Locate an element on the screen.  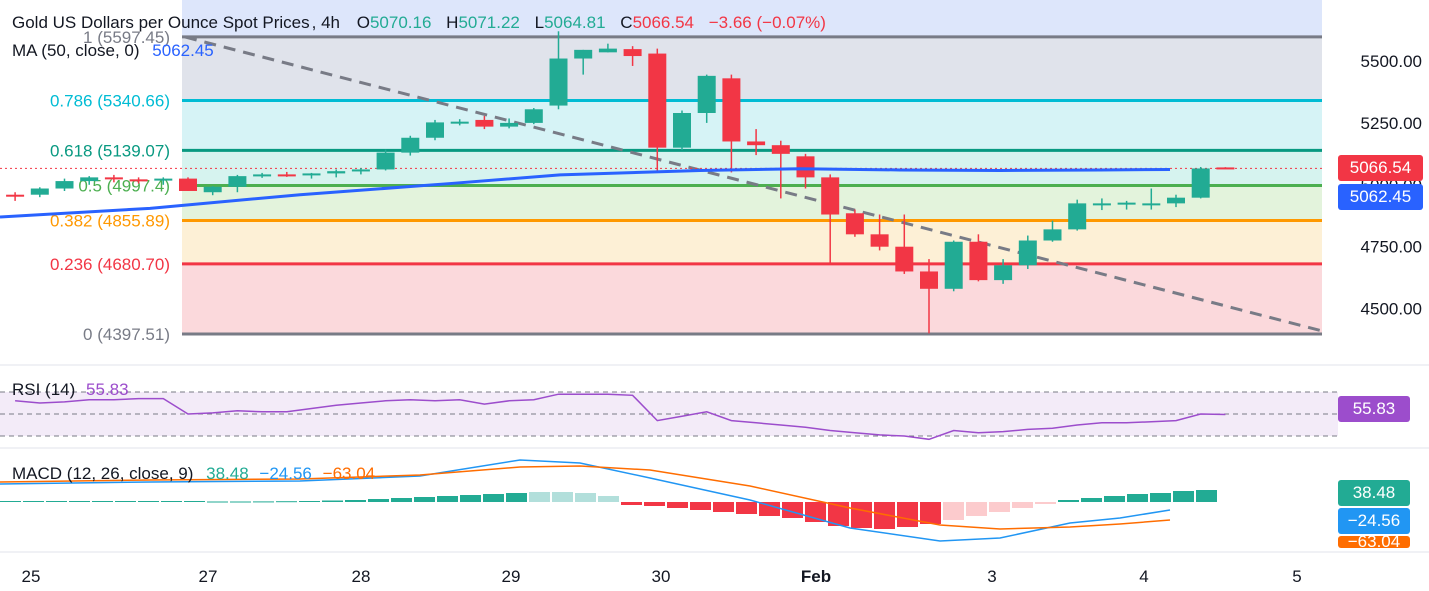
signal-line is located at coordinates (585, 497).